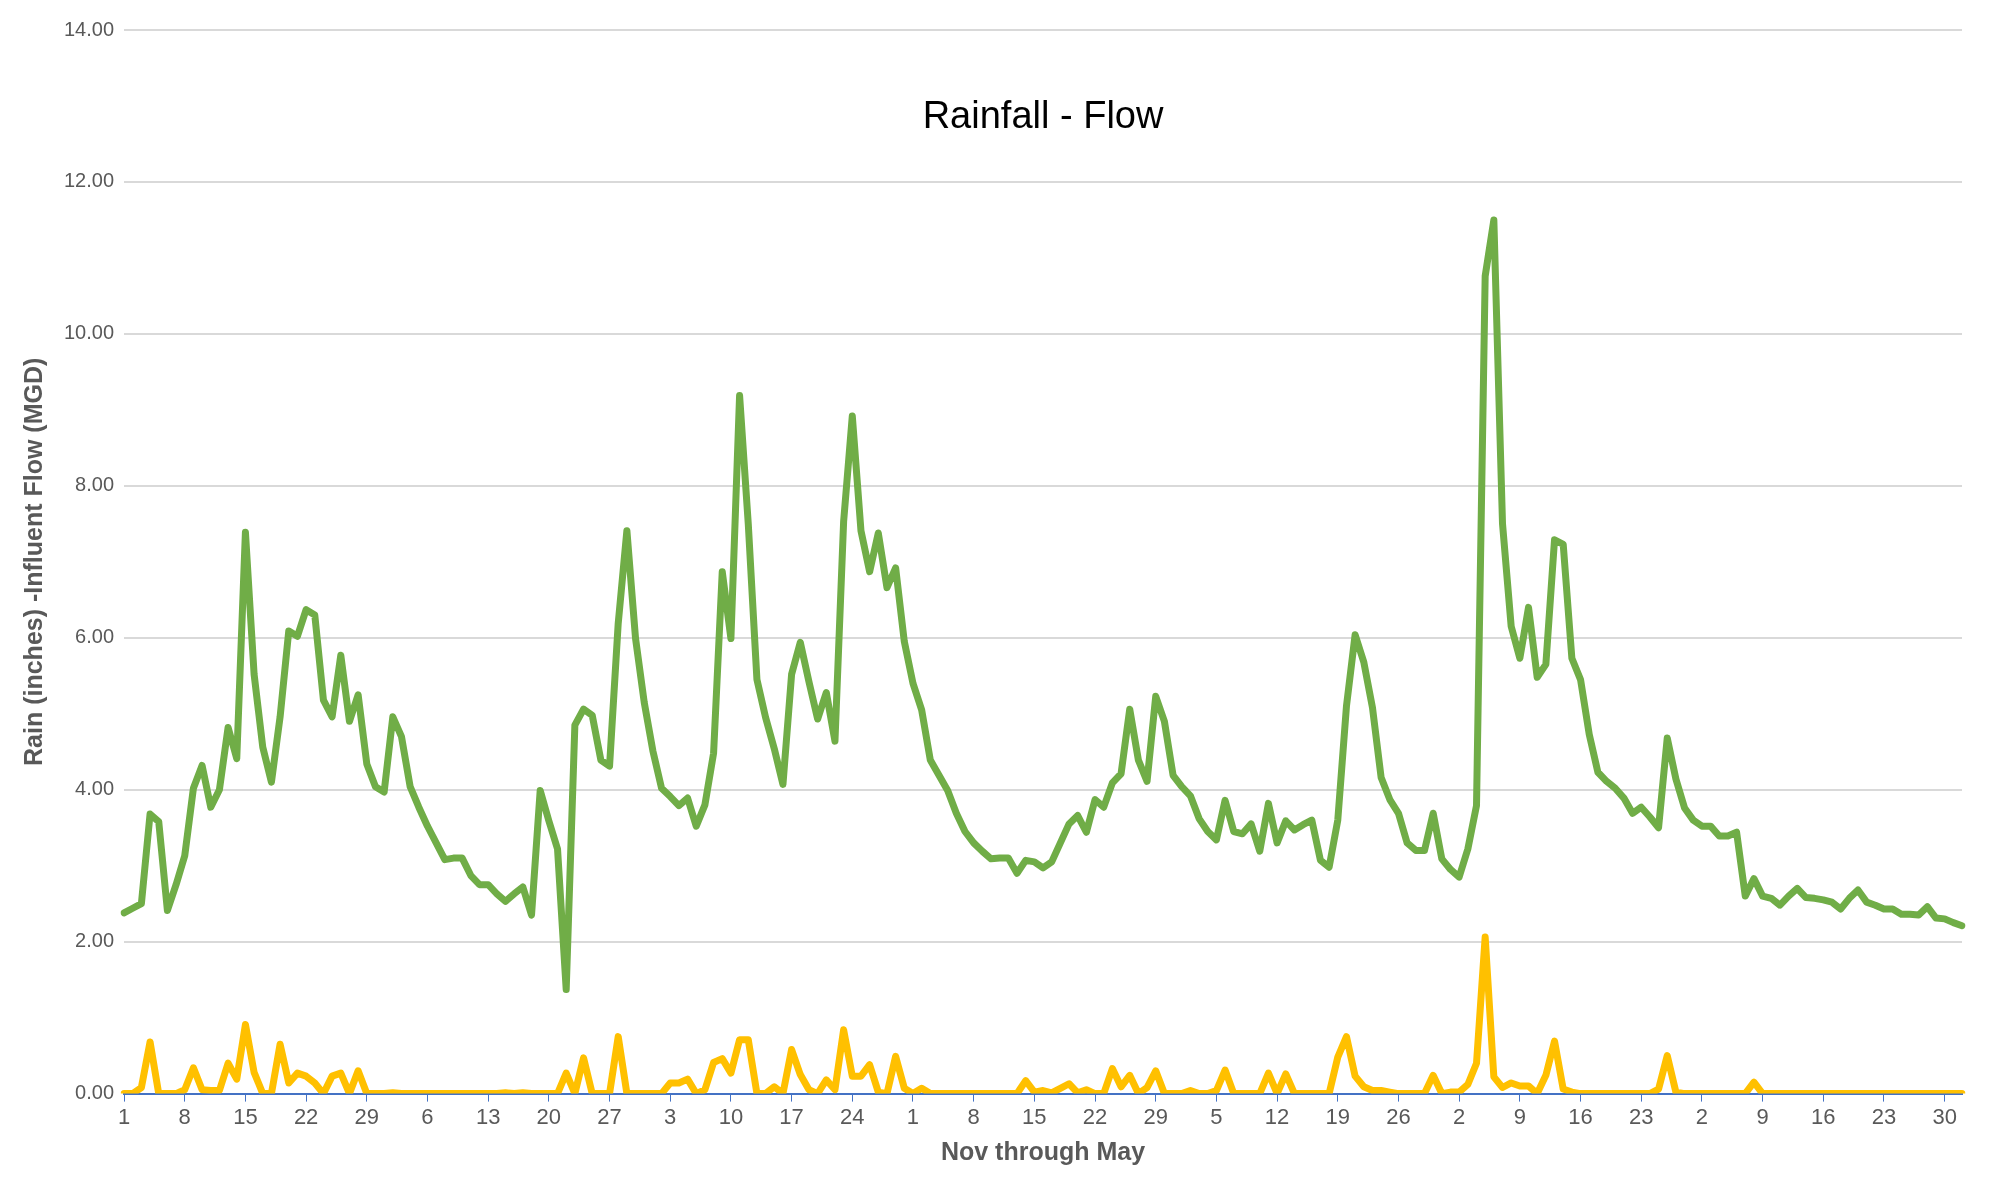 The width and height of the screenshot is (2002, 1190). Describe the element at coordinates (852, 1116) in the screenshot. I see `x-tick-label: 24` at that location.